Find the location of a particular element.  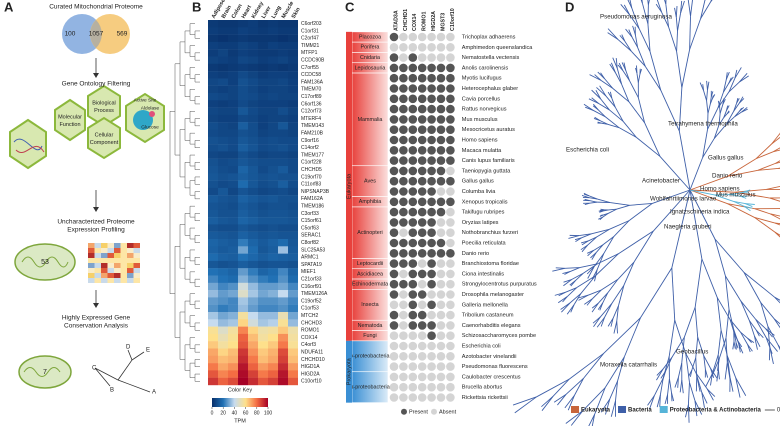

label: SLC25A53 is located at coordinates (313, 250).